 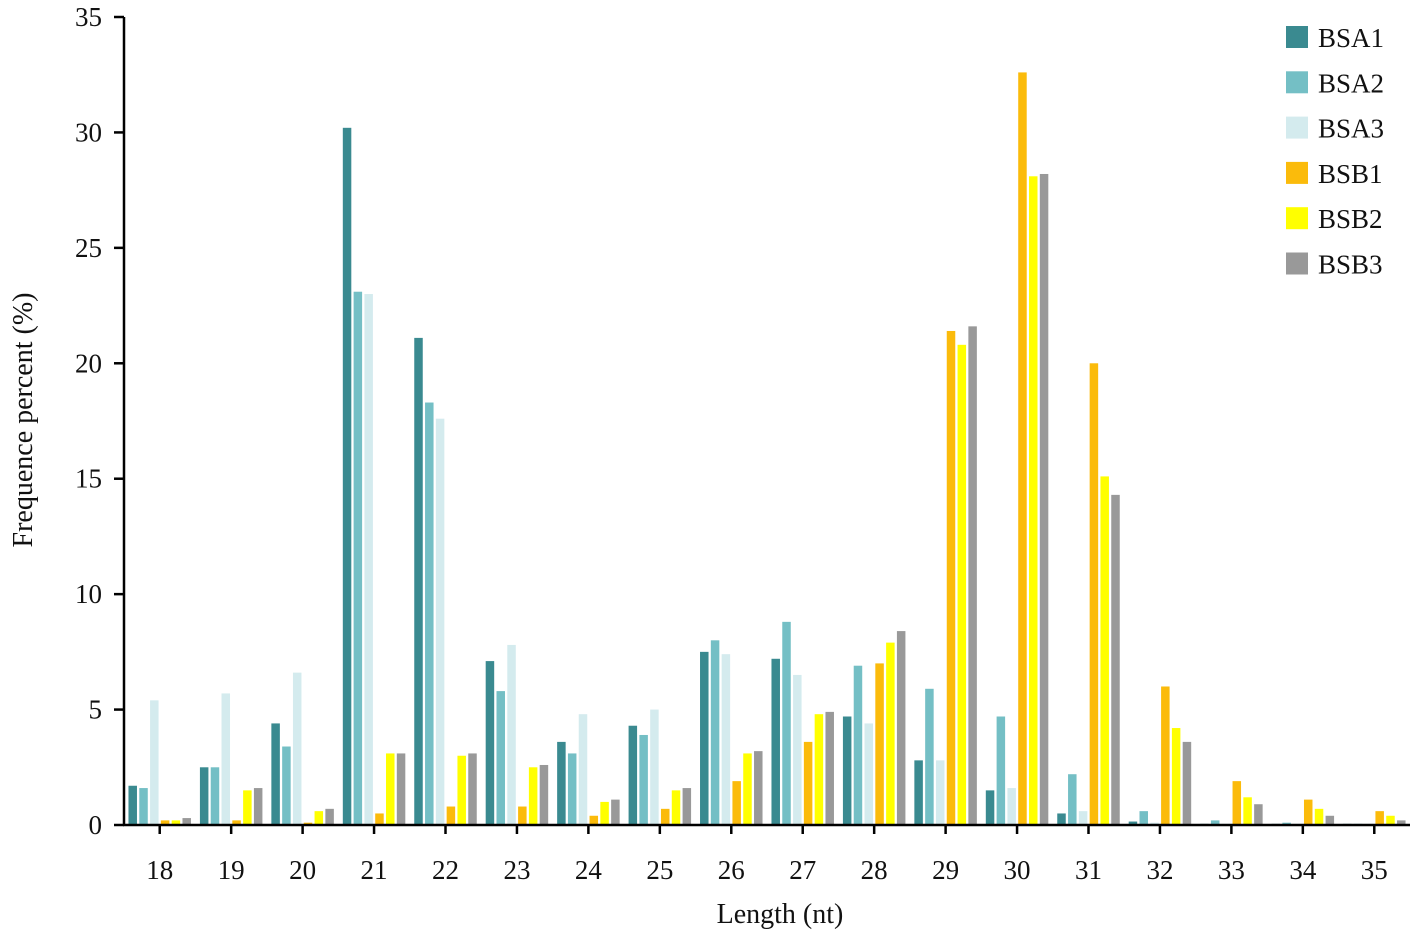 I want to click on x-tick-label-26: 26, so click(x=731, y=870).